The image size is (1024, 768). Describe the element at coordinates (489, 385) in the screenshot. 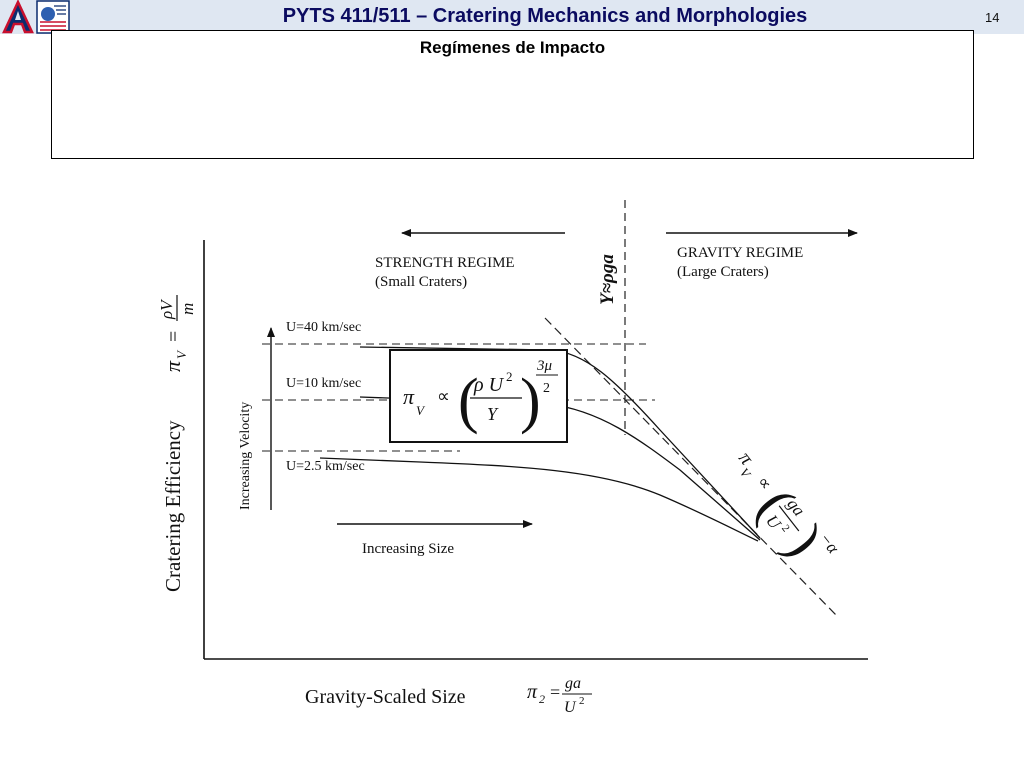

I see `strength-formula-numerator: ρ U` at that location.